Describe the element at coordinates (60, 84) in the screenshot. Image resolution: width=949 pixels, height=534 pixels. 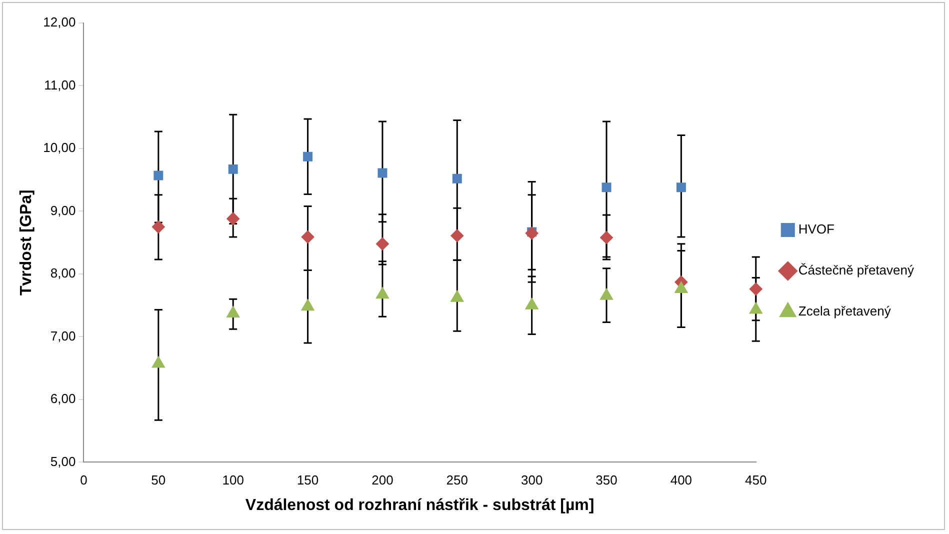
I see `y-tick-label: 11,00` at that location.